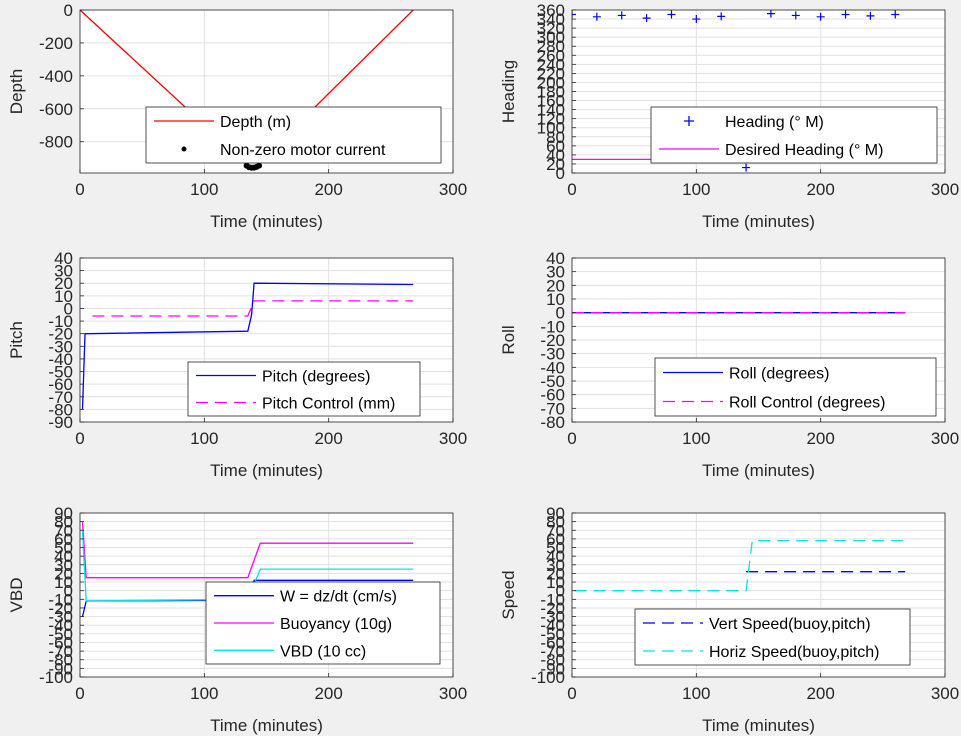  Describe the element at coordinates (328, 404) in the screenshot. I see `legend-label: Pitch Control (mm)` at that location.